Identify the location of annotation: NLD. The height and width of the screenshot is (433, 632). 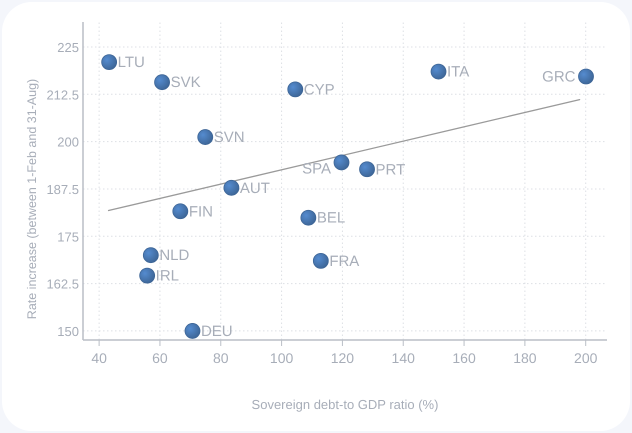
(174, 255).